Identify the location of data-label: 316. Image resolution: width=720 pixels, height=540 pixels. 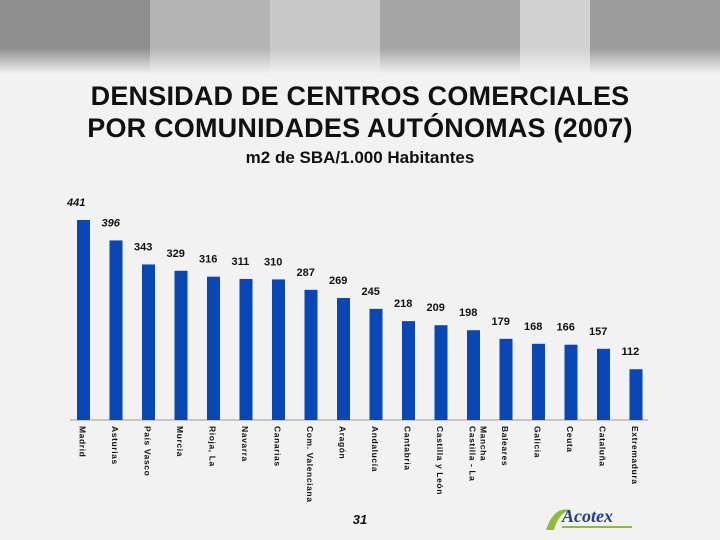
(208, 260).